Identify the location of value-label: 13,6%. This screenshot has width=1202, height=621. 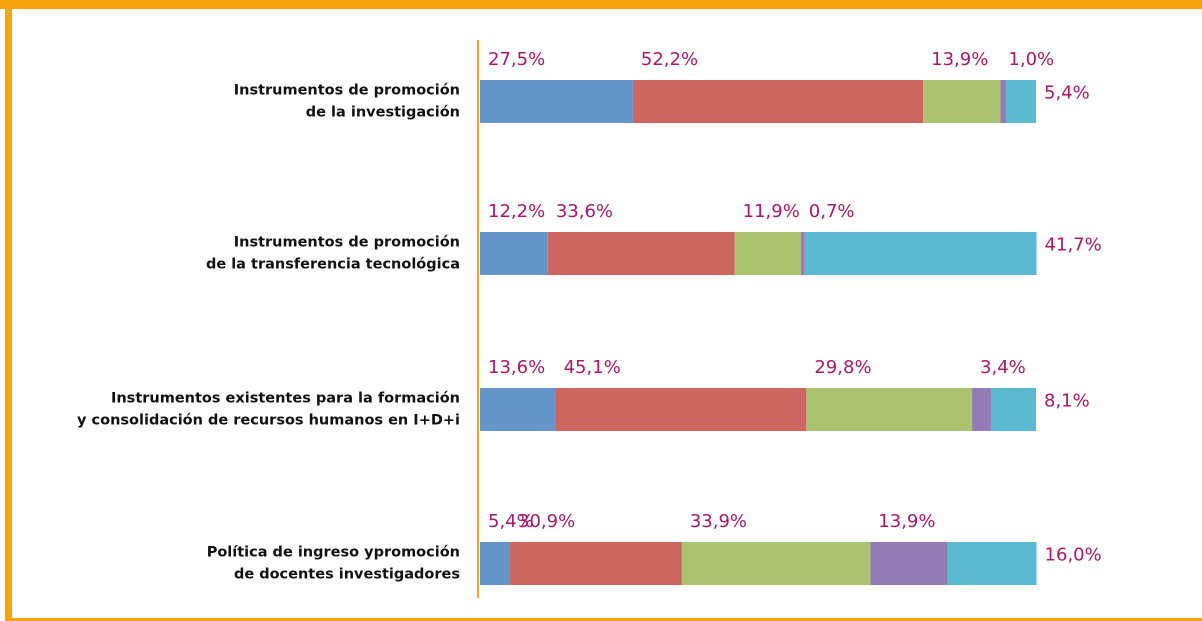
(516, 367).